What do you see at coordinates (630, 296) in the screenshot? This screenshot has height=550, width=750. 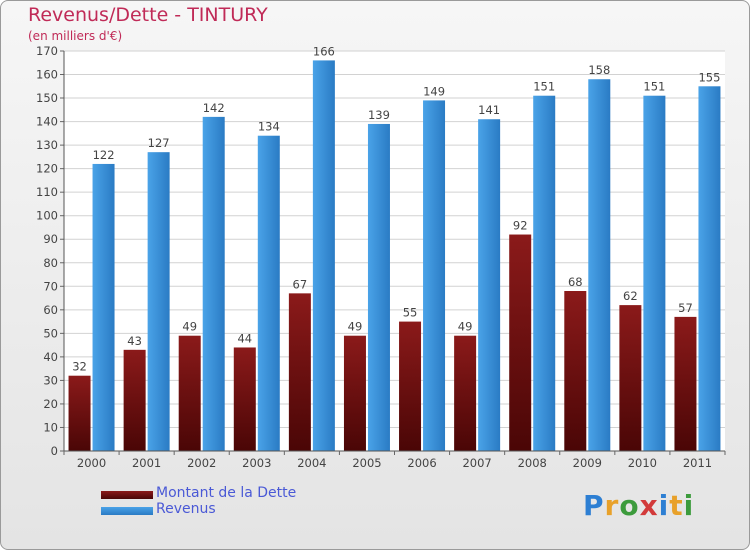 I see `data-label-debt: 62` at bounding box center [630, 296].